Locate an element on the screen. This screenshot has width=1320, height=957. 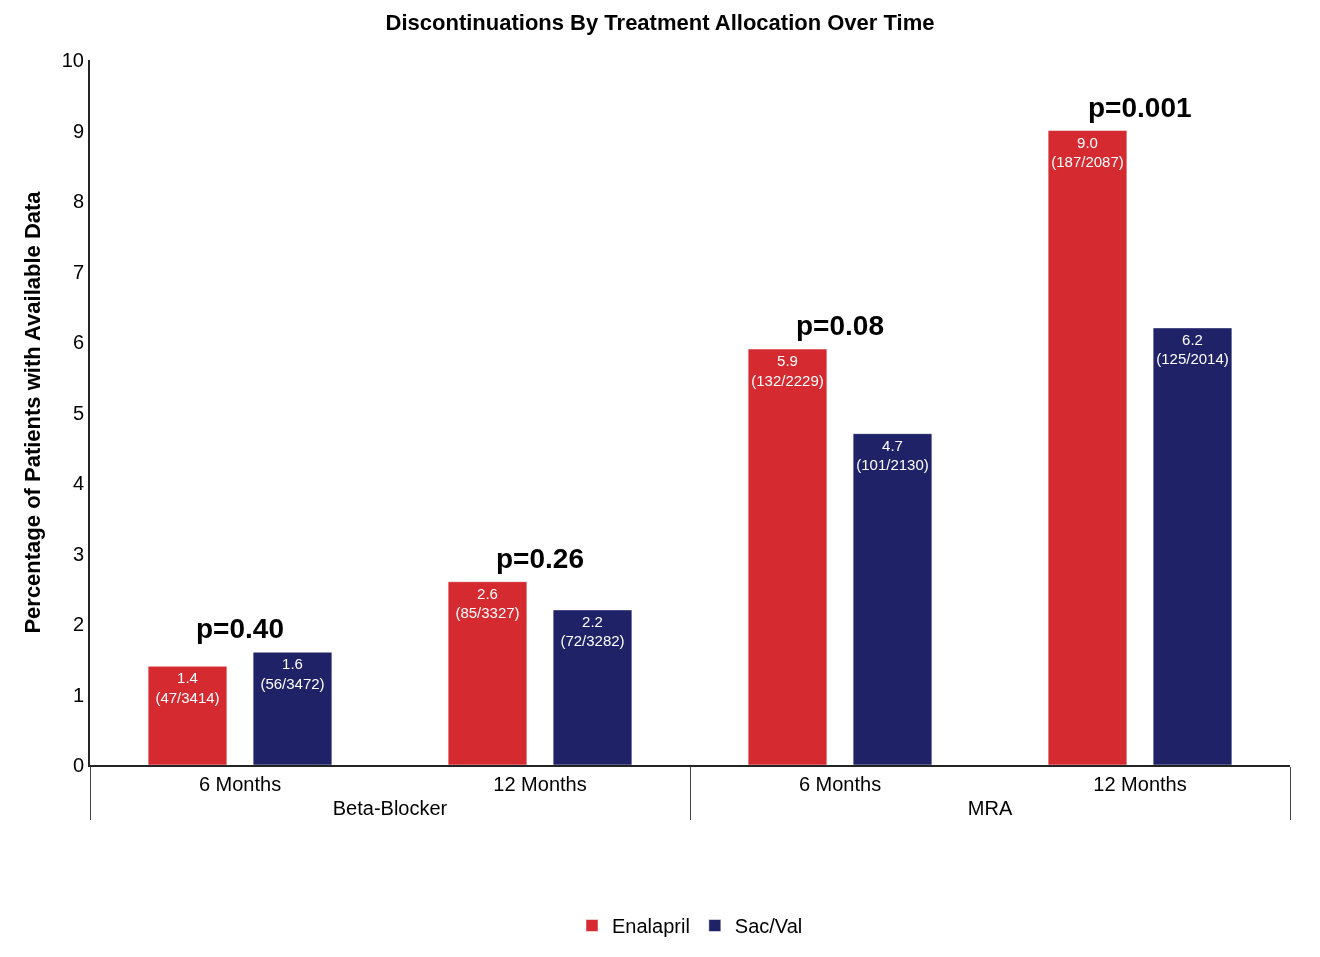
y-tick-label: 9 is located at coordinates (78, 130).